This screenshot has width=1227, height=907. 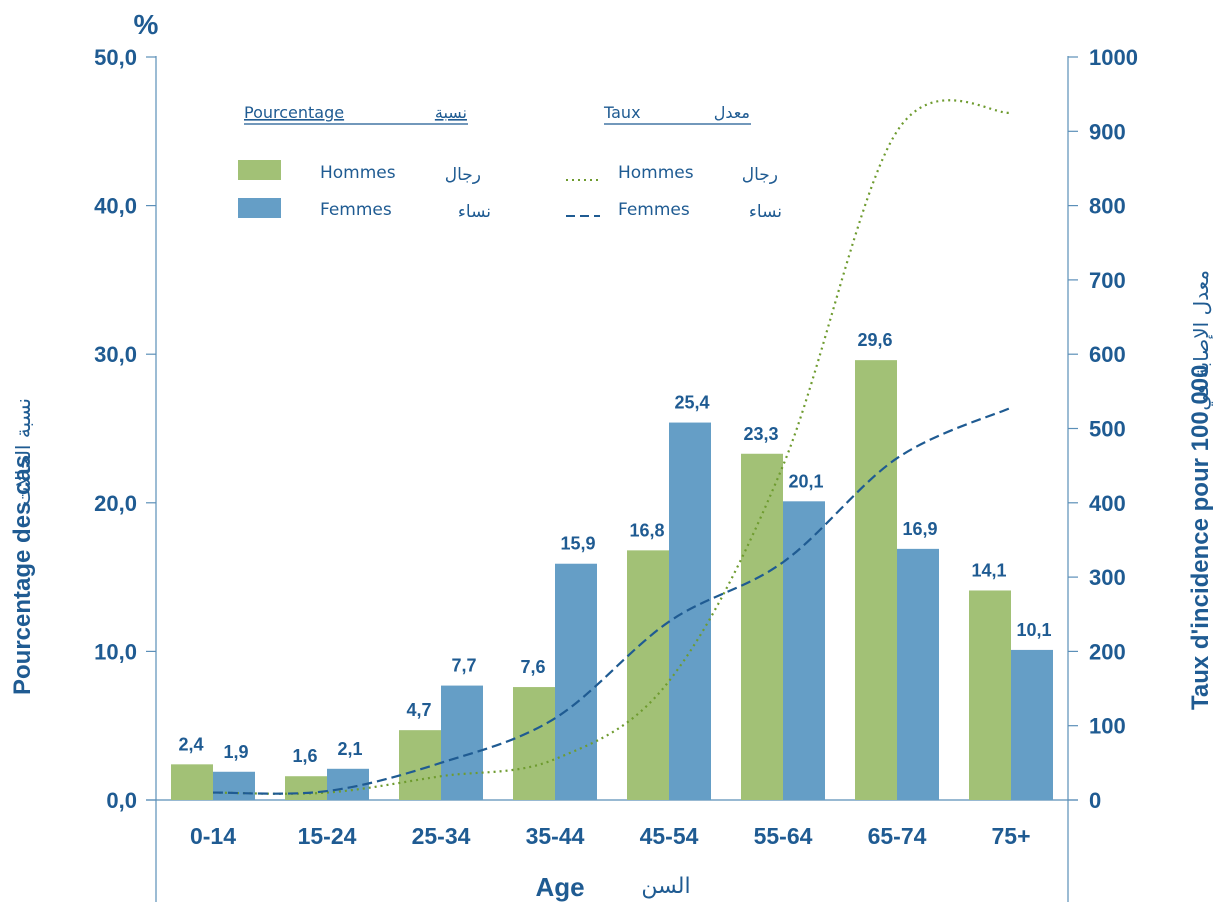 What do you see at coordinates (190, 744) in the screenshot?
I see `data-label-hommes-0-14: 2,4` at bounding box center [190, 744].